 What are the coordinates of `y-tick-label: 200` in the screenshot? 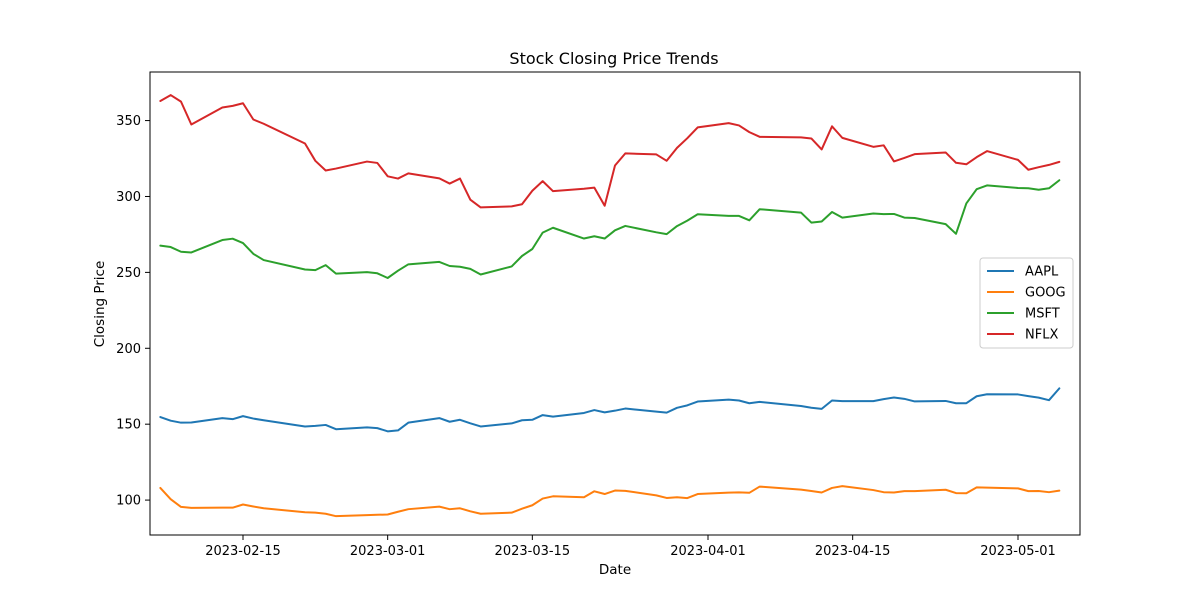 It's located at (128, 349).